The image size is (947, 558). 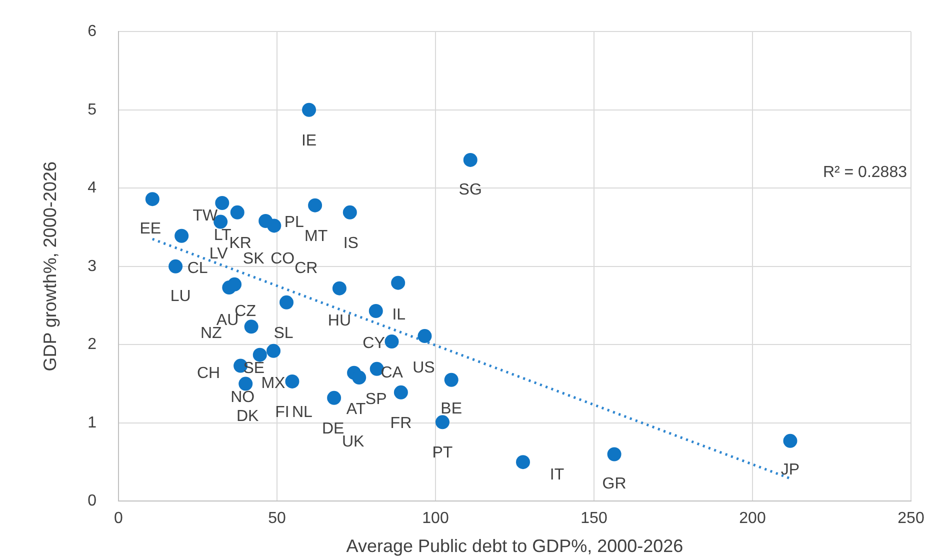 I want to click on annotation: CL, so click(x=197, y=268).